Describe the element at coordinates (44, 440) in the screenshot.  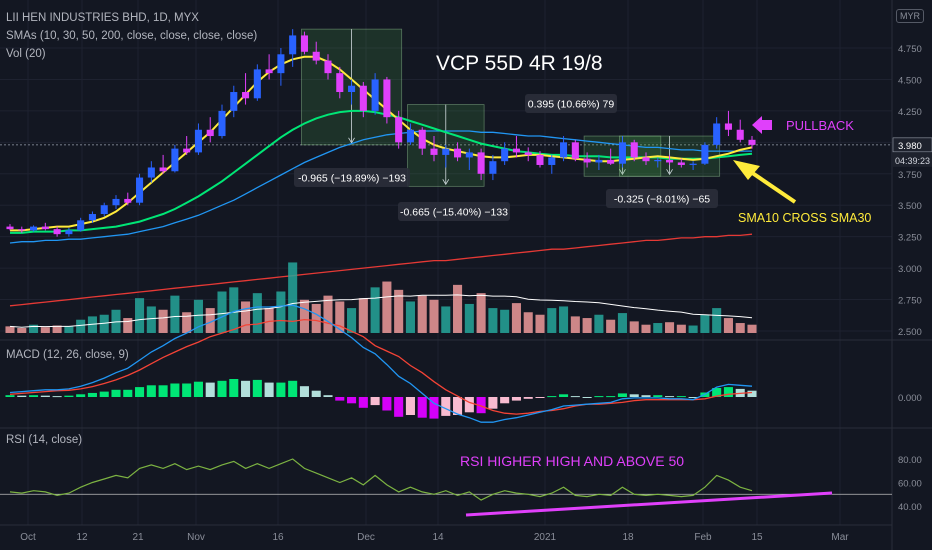
I see `rsi-legend: RSI (14, close)` at that location.